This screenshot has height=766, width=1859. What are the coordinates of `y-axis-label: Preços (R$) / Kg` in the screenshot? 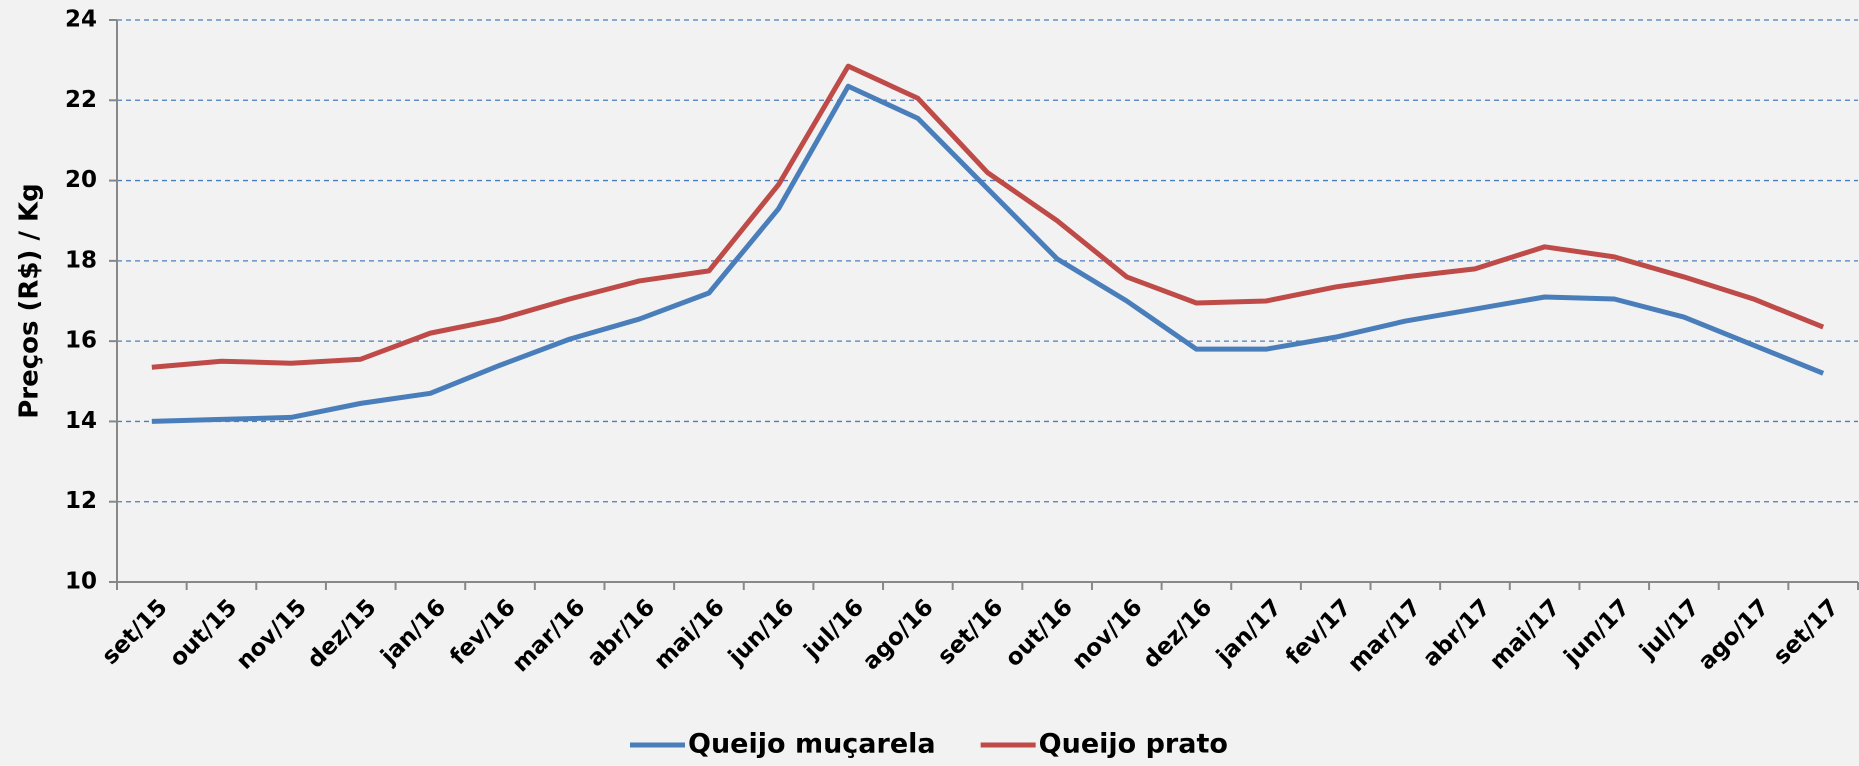 It's located at (30, 301).